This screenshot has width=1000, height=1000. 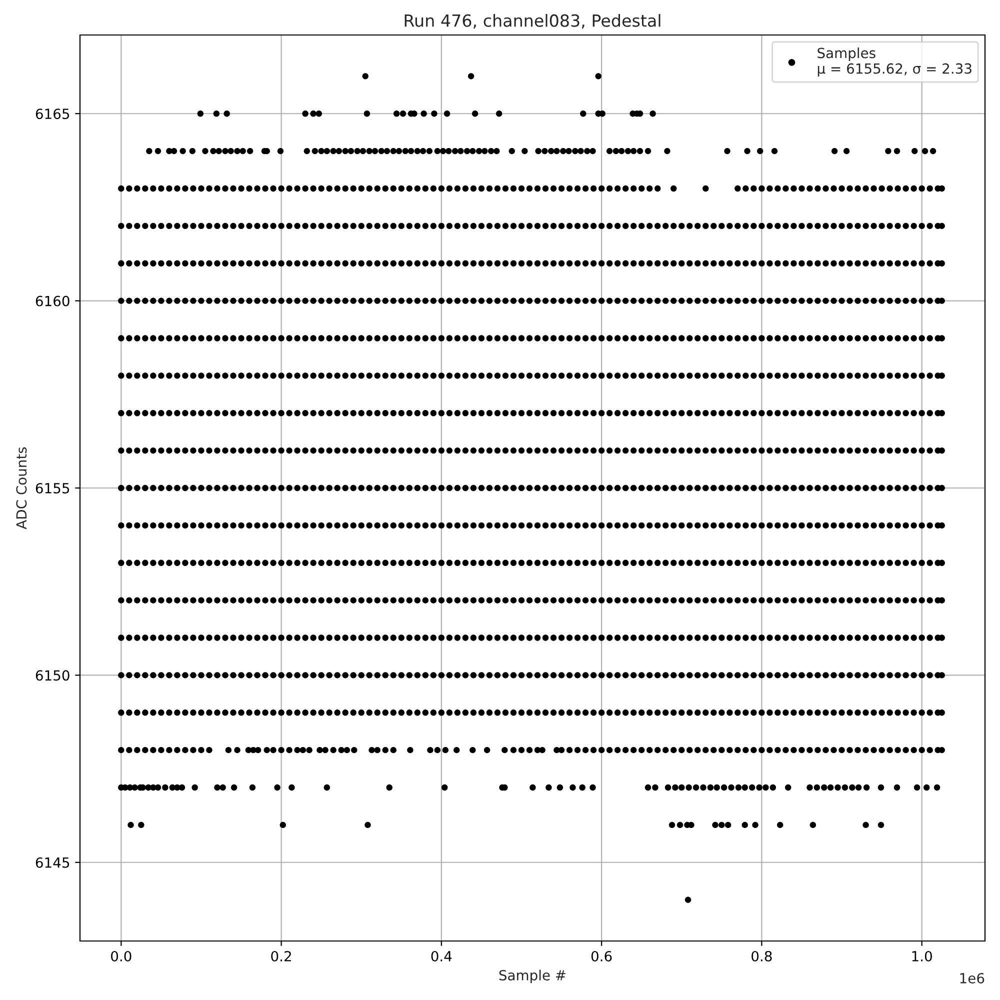 I want to click on y-tick-label: 6165, so click(x=53, y=114).